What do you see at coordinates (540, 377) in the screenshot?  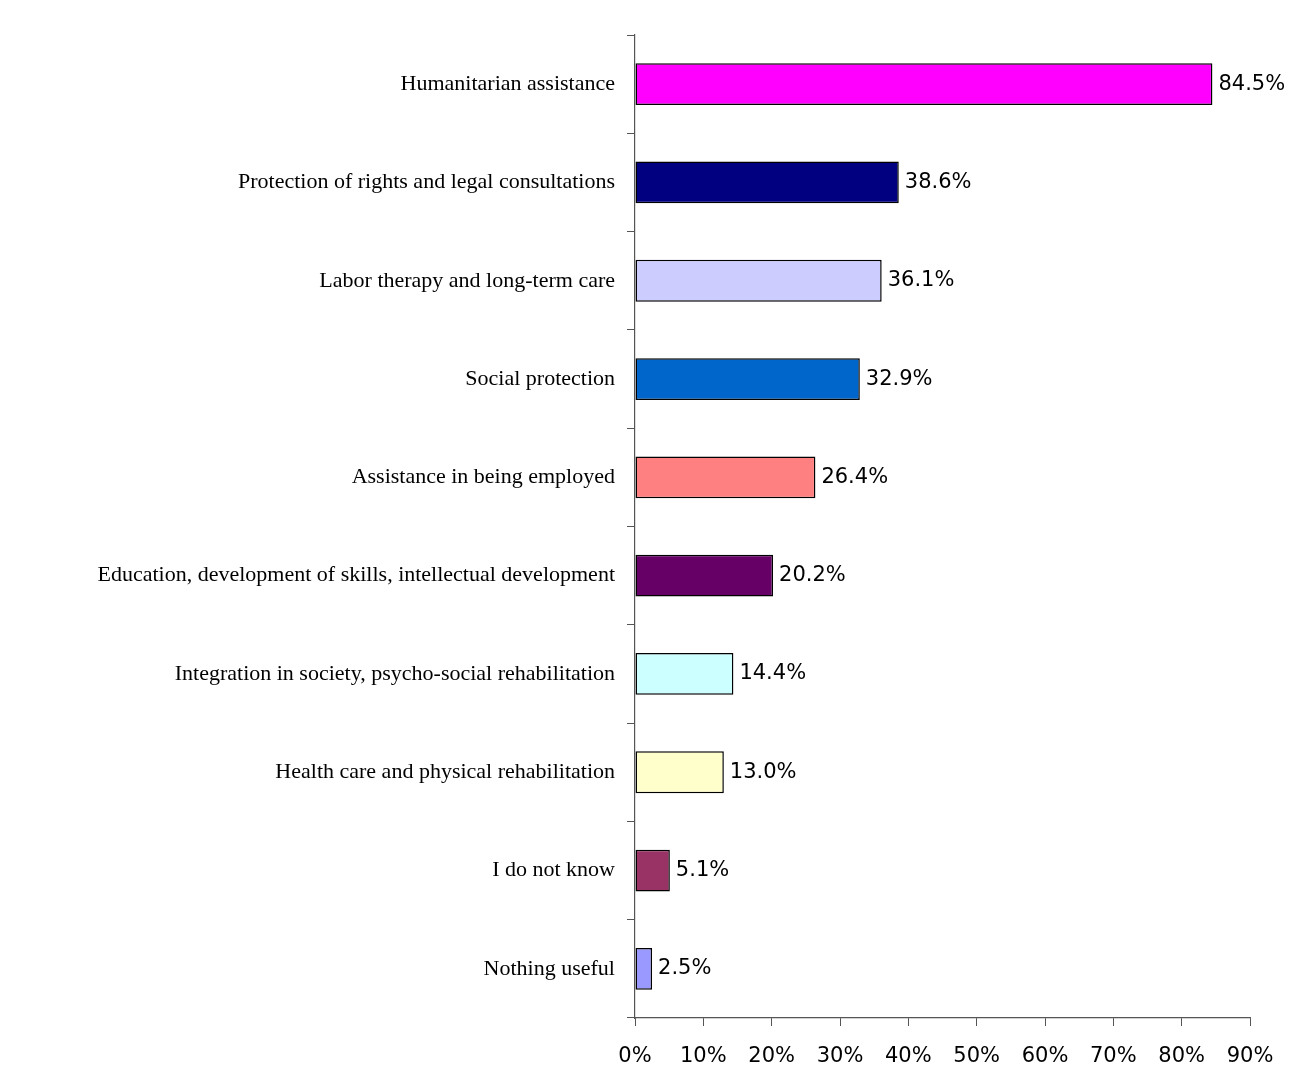 I see `y-tick-label: Social protection` at bounding box center [540, 377].